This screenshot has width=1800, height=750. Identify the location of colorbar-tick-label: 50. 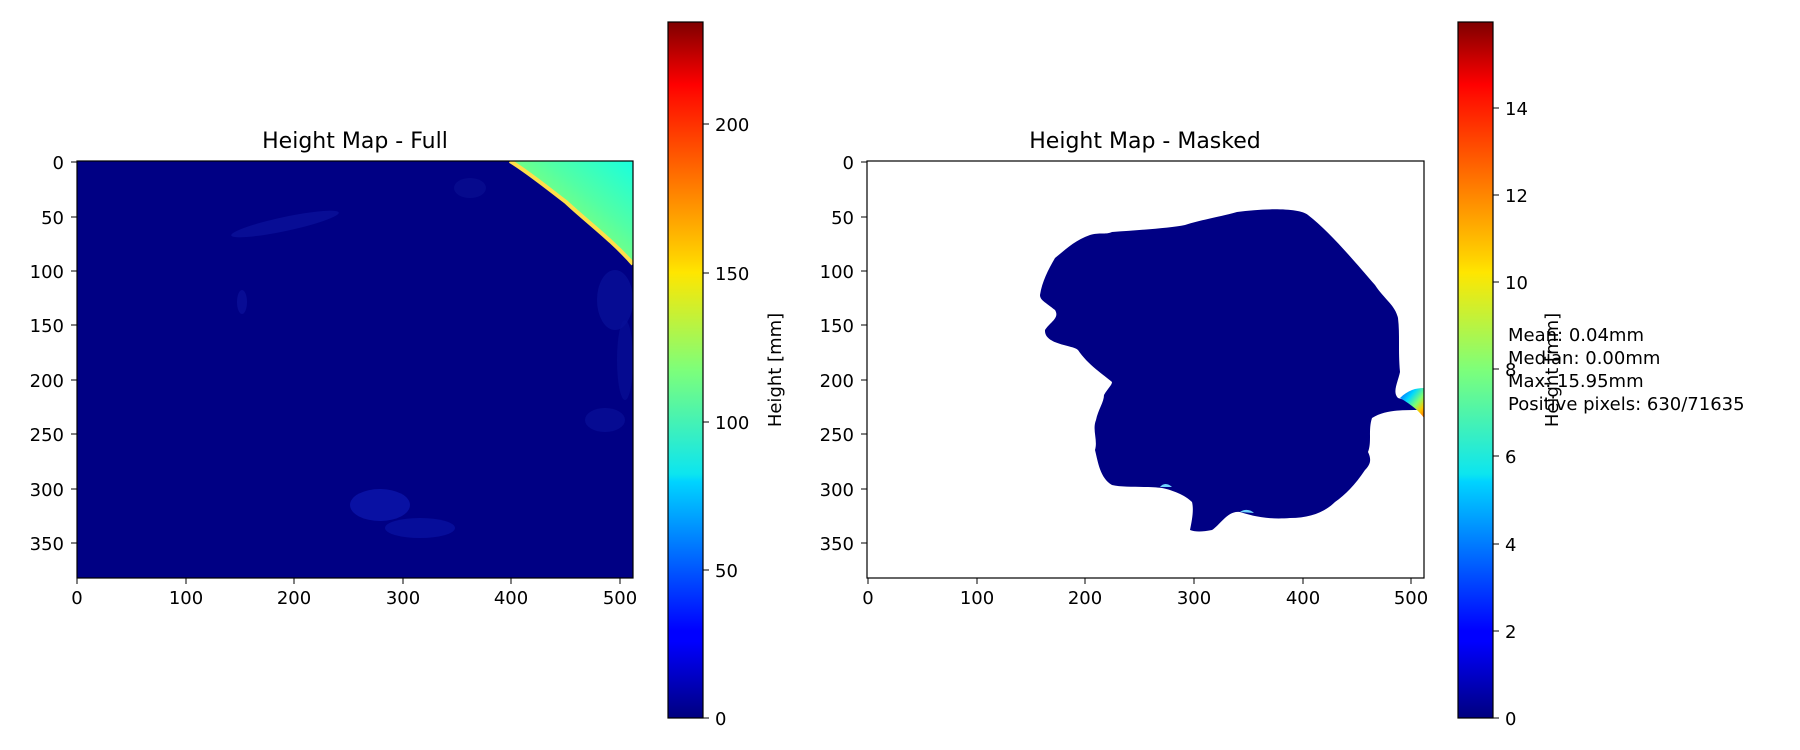
(726, 571).